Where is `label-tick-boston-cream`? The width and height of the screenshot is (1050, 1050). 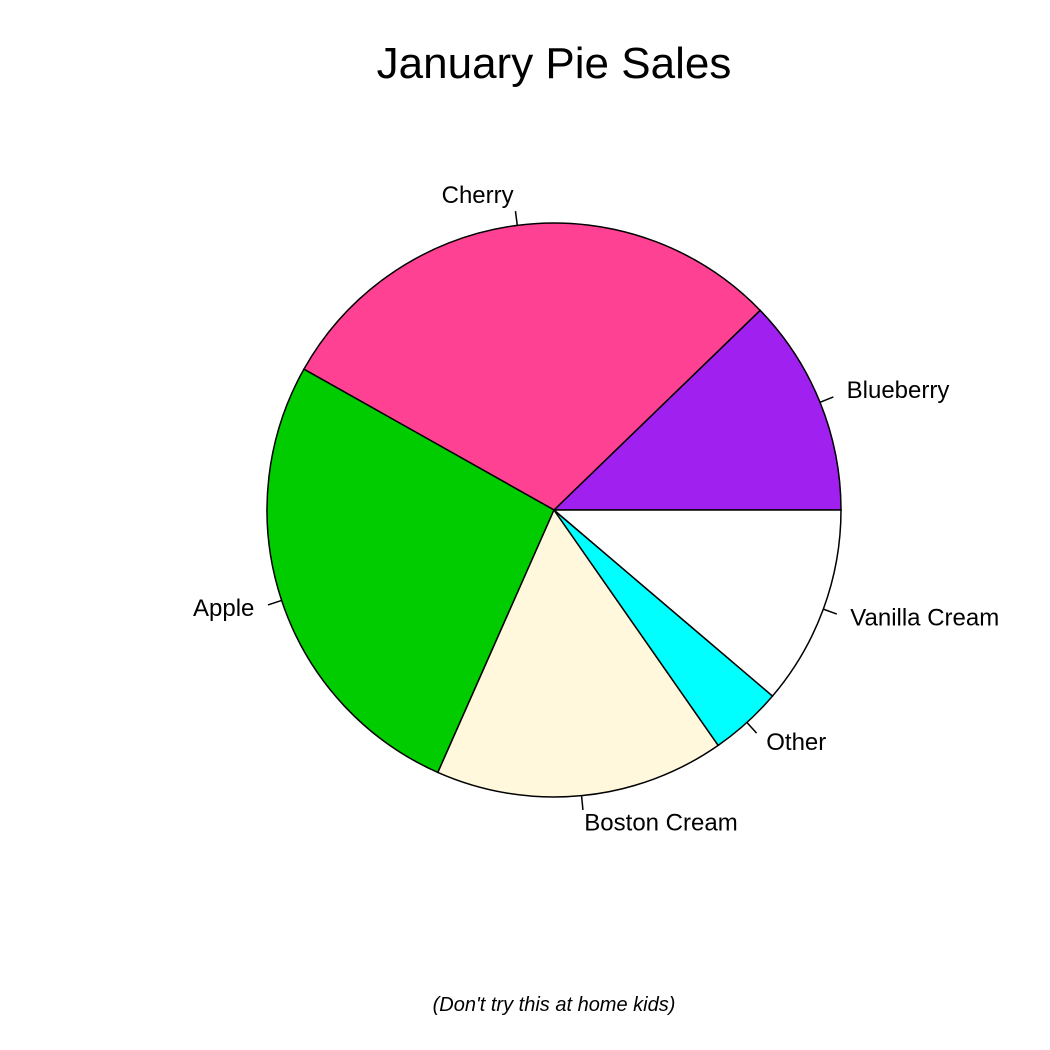 label-tick-boston-cream is located at coordinates (582, 803).